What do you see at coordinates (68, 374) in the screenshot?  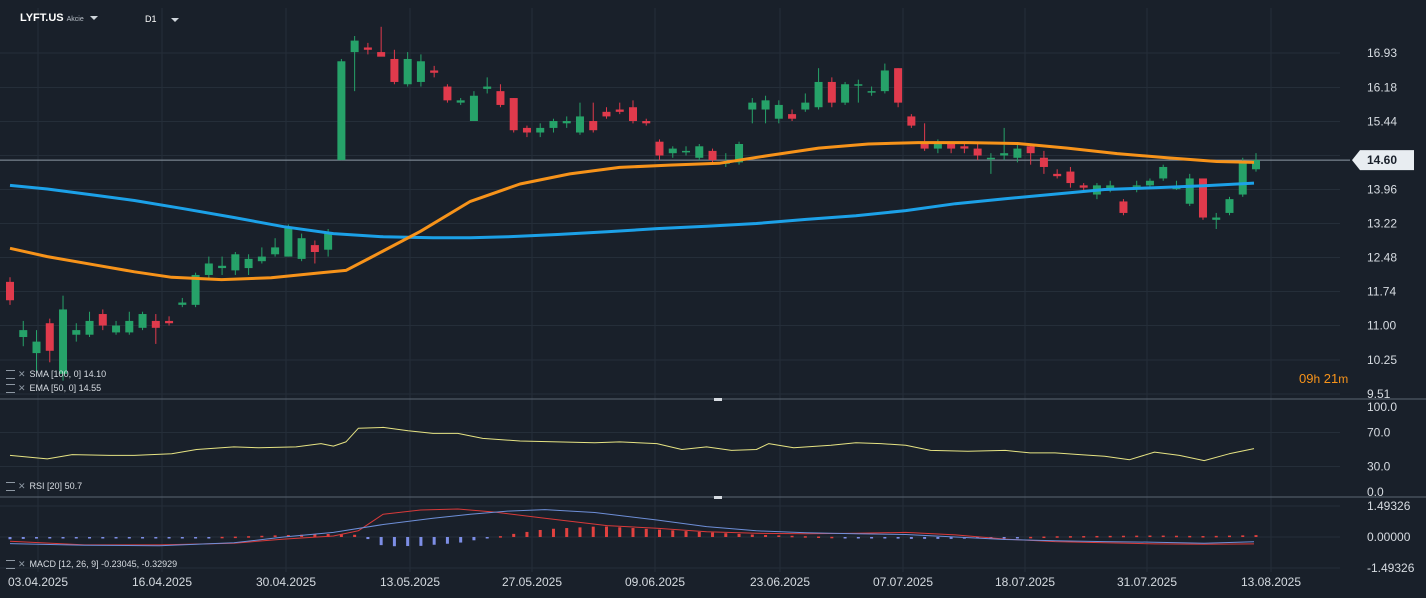 I see `sma-label: SMA [100, 0] 14.10` at bounding box center [68, 374].